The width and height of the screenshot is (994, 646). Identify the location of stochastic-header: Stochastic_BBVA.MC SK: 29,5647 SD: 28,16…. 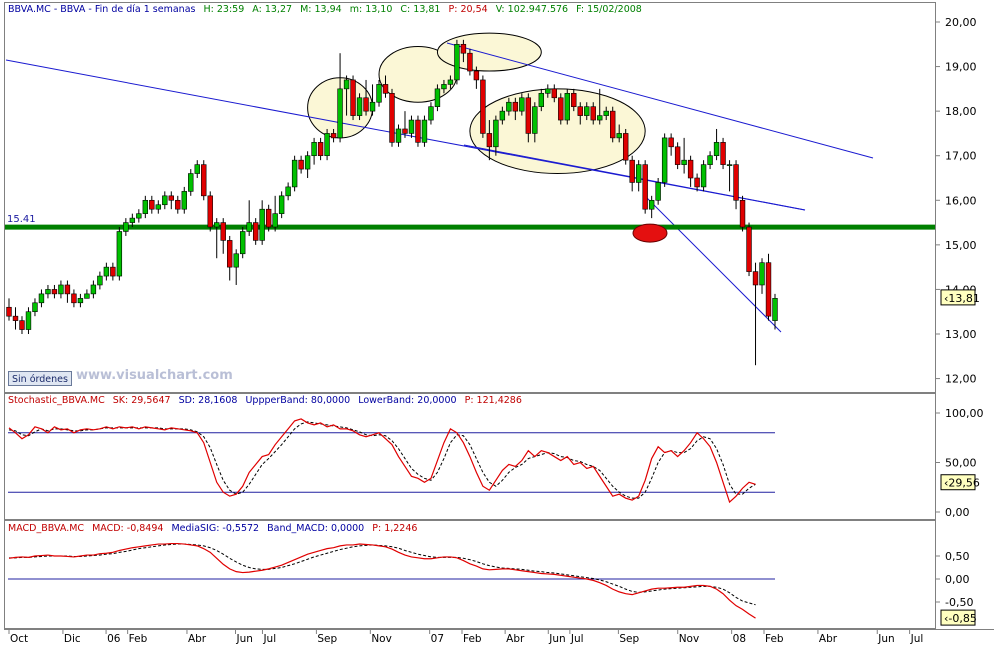
(265, 400).